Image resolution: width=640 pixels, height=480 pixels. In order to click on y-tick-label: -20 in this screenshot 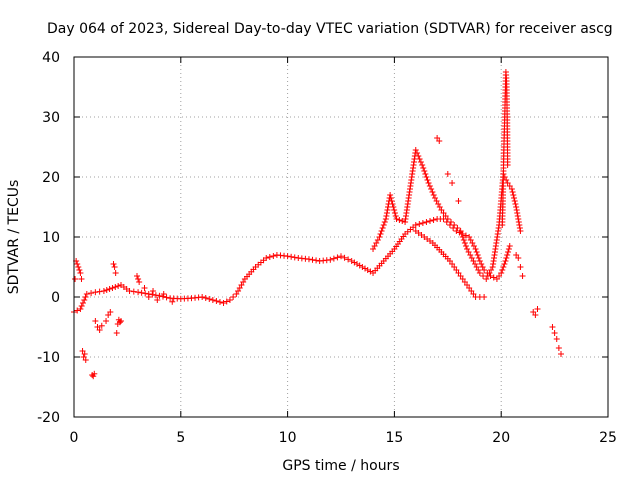, I will do `click(48, 418)`.